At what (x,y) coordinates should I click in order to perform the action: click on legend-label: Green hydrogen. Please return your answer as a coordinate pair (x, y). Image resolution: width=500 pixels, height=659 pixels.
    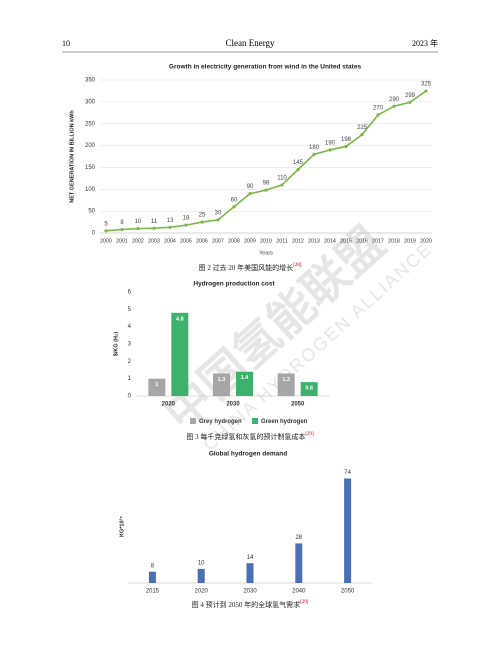
    Looking at the image, I should click on (284, 422).